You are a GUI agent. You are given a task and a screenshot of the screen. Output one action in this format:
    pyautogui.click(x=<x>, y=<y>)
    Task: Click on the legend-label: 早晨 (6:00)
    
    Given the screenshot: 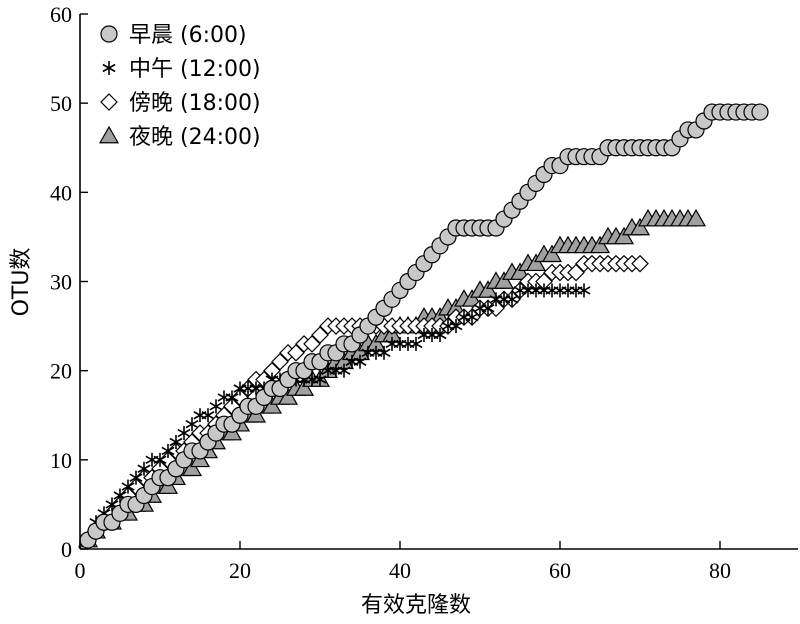 What is the action you would take?
    pyautogui.click(x=188, y=35)
    